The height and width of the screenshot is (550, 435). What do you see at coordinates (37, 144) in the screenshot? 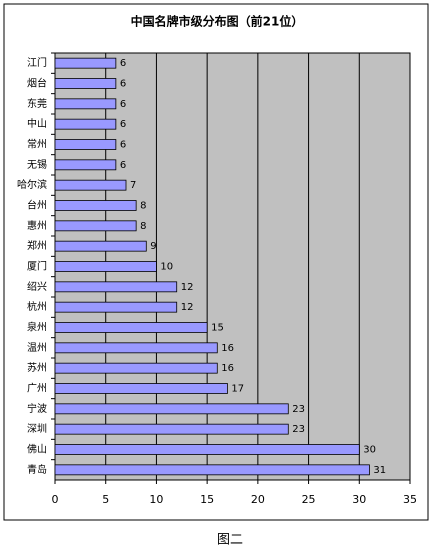
I see `y-tick-label: 常州` at bounding box center [37, 144].